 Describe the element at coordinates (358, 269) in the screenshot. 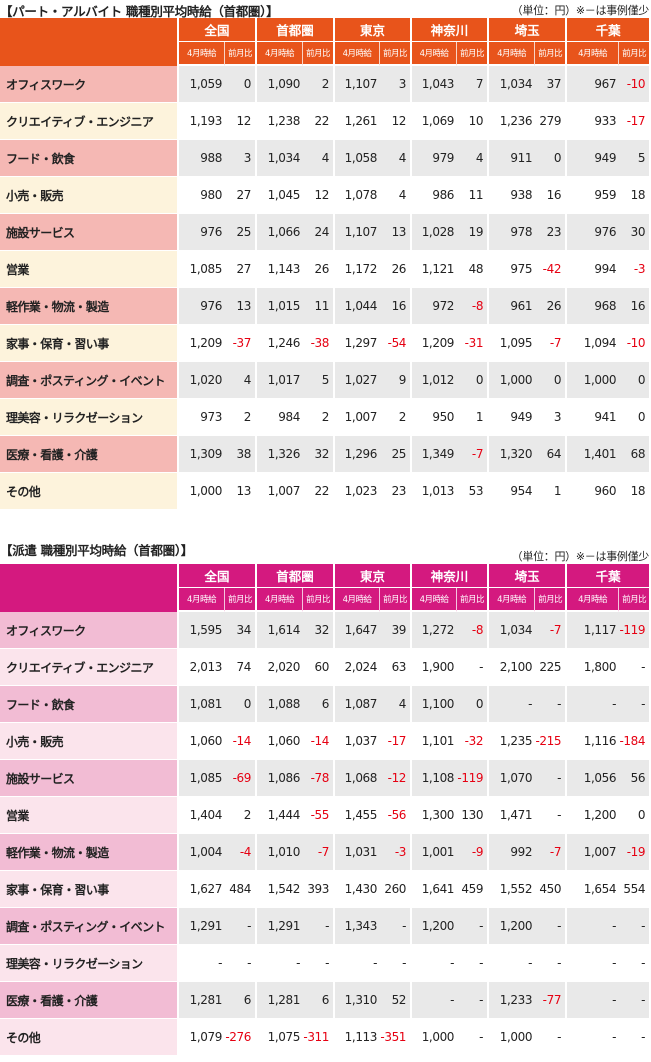

I see `parttime-wage-cell: 1,172` at that location.